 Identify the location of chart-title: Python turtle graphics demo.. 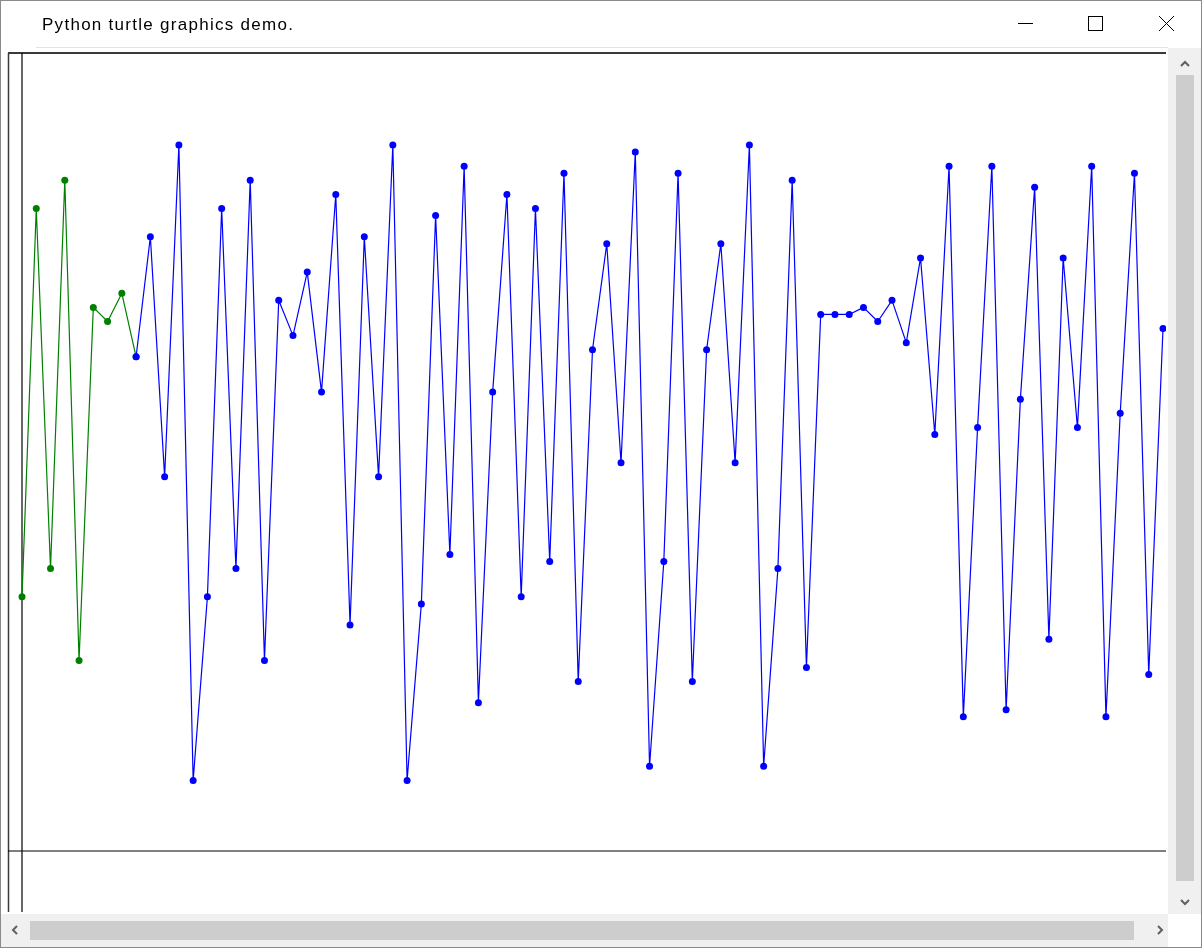
(167, 24).